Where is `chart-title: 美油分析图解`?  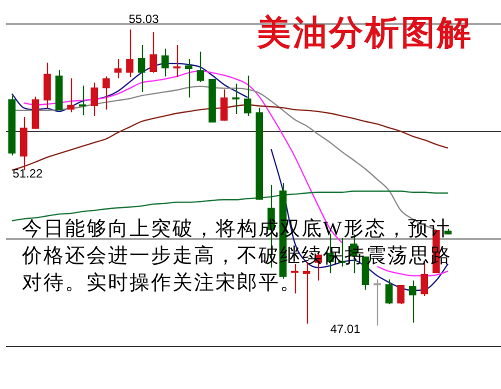
chart-title: 美油分析图解 is located at coordinates (365, 33).